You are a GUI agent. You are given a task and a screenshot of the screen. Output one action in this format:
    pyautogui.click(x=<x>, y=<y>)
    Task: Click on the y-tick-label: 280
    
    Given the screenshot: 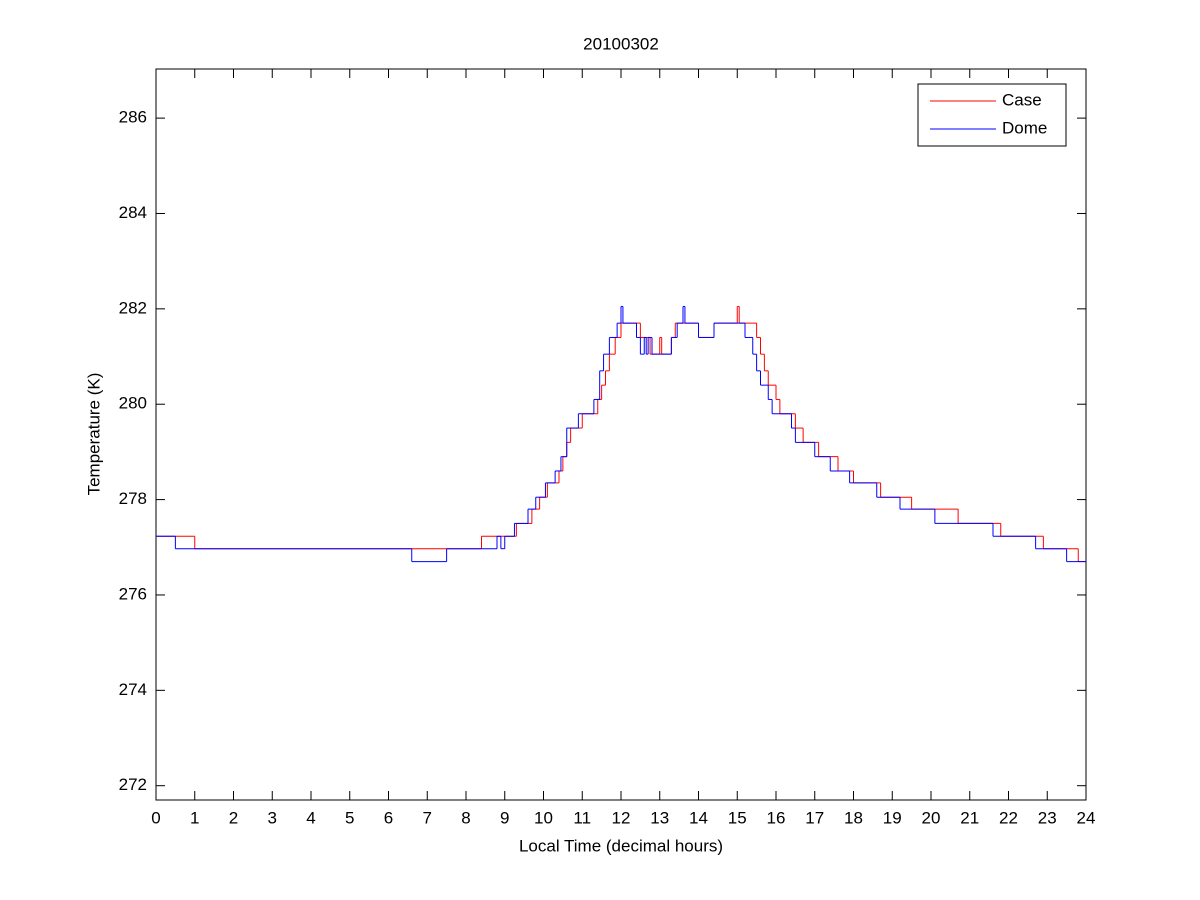 What is the action you would take?
    pyautogui.click(x=133, y=403)
    